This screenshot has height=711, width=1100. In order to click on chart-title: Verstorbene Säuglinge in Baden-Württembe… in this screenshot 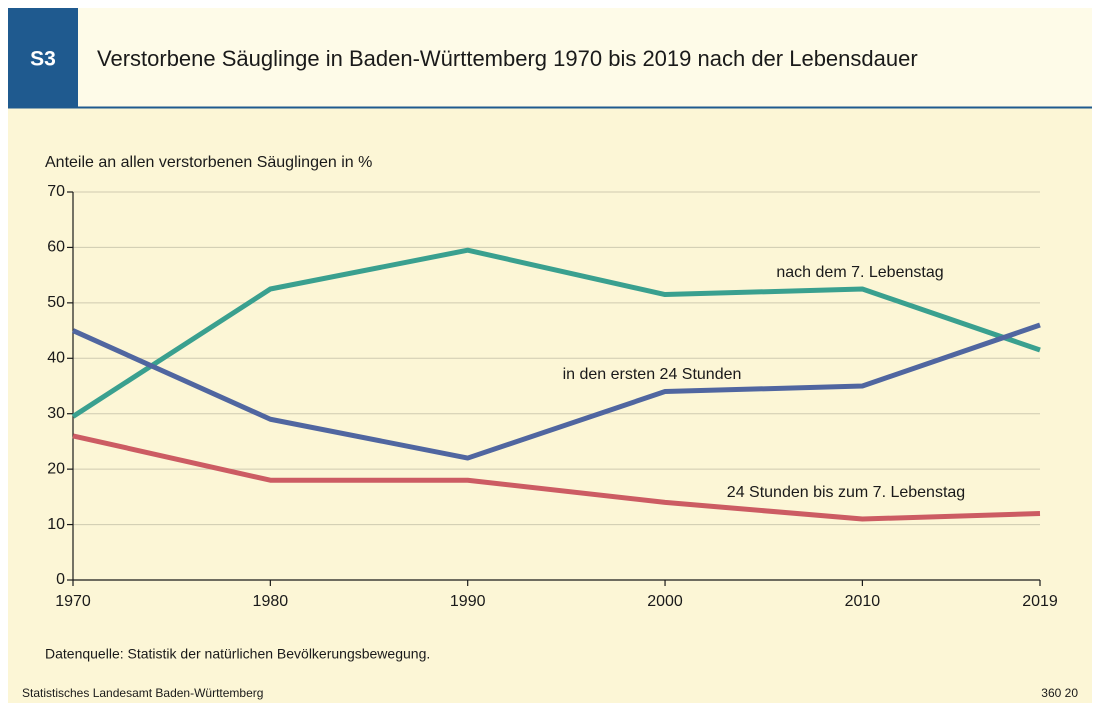, I will do `click(507, 58)`.